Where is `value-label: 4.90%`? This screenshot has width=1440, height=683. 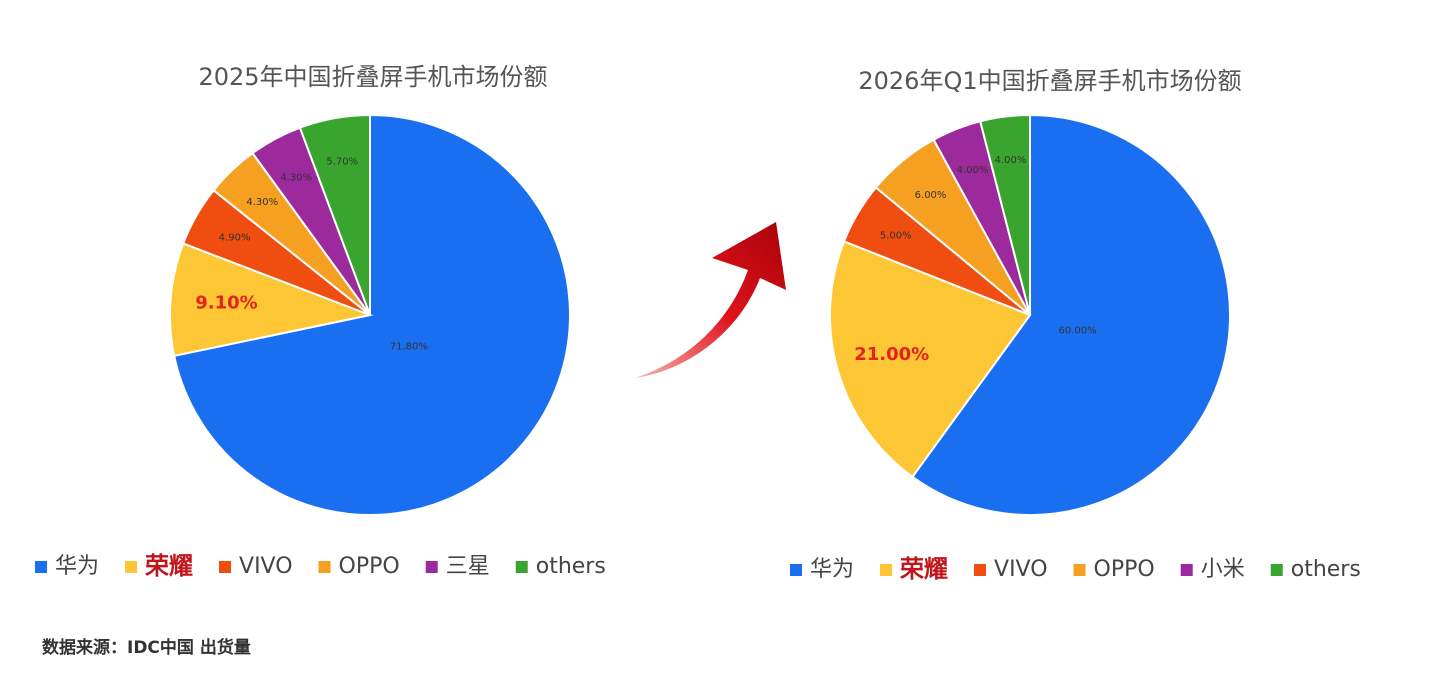
value-label: 4.90% is located at coordinates (235, 238).